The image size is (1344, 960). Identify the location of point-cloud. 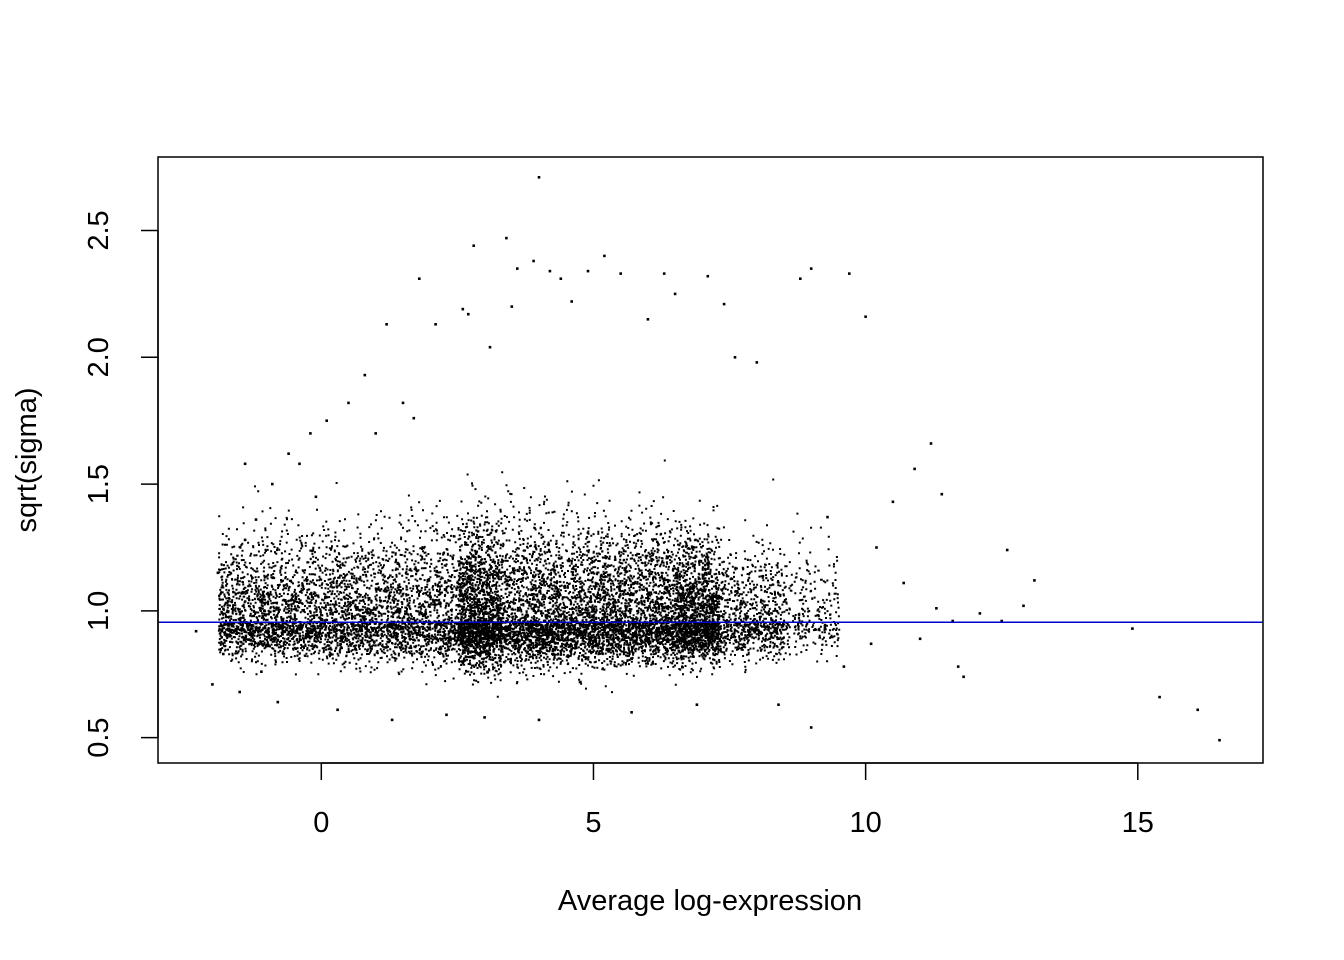
(529, 578).